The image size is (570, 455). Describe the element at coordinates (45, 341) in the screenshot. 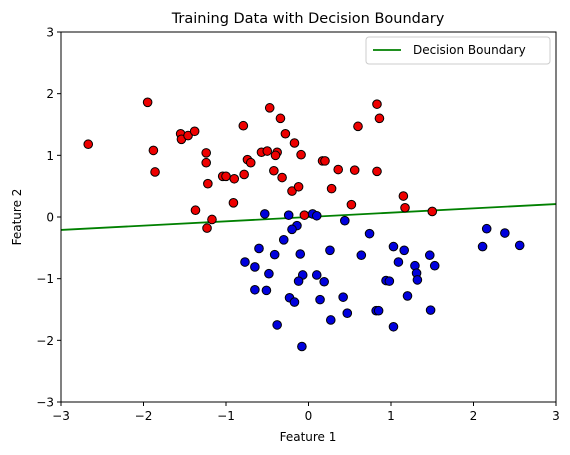

I see `y-tick-label: −2` at that location.